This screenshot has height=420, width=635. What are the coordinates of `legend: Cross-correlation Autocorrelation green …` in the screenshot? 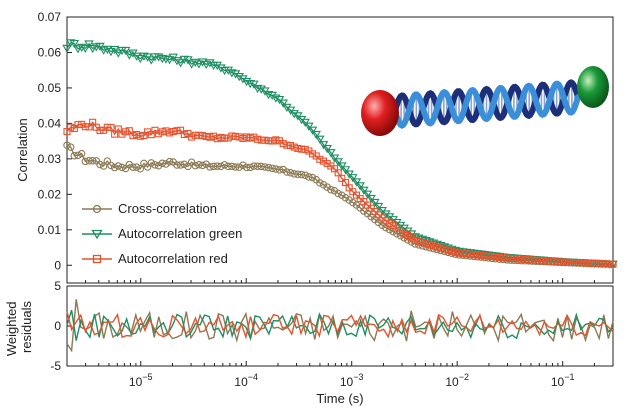 It's located at (162, 233).